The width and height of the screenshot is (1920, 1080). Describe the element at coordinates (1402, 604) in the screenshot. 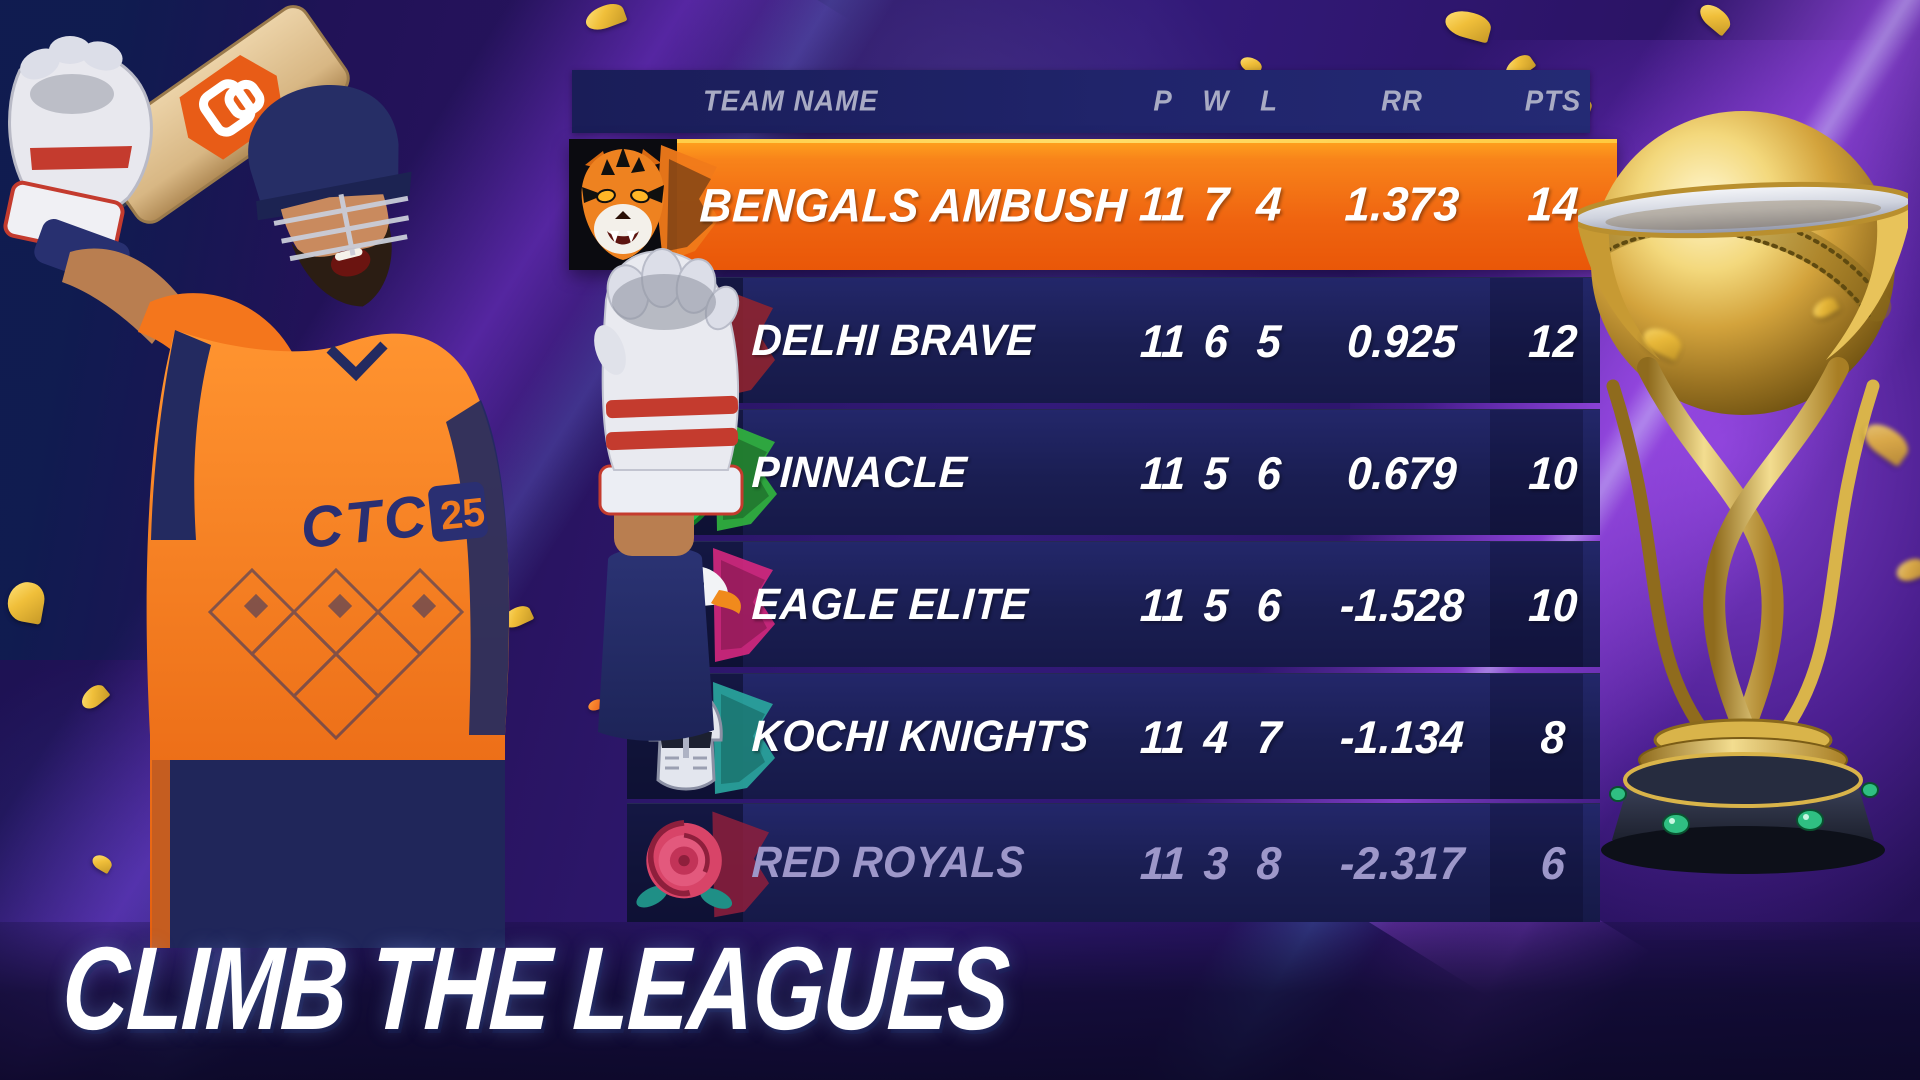

I see `run-rate-value: -1.528` at that location.